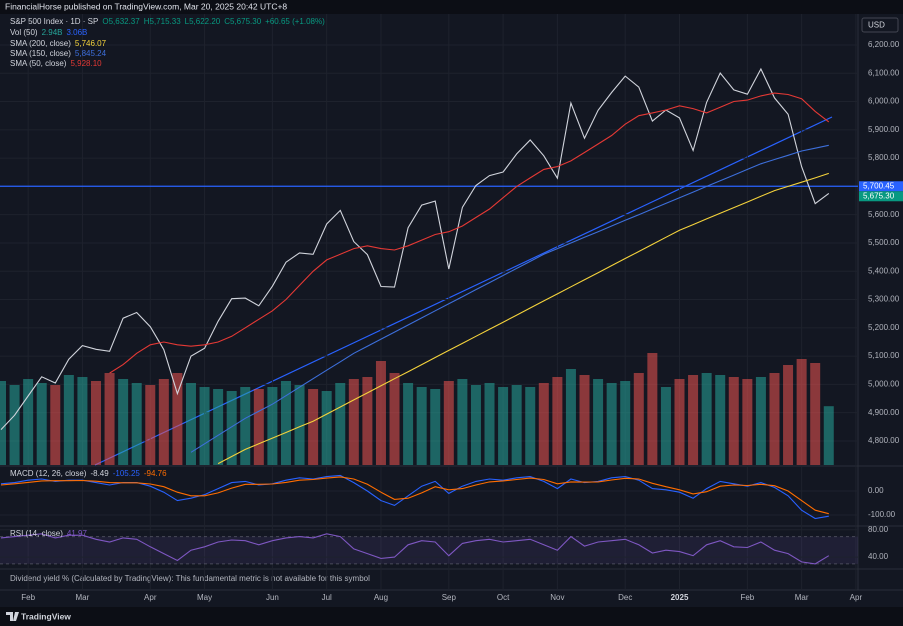 Image resolution: width=903 pixels, height=626 pixels. Describe the element at coordinates (203, 21) in the screenshot. I see `ohlc-value: L5,622.20` at that location.